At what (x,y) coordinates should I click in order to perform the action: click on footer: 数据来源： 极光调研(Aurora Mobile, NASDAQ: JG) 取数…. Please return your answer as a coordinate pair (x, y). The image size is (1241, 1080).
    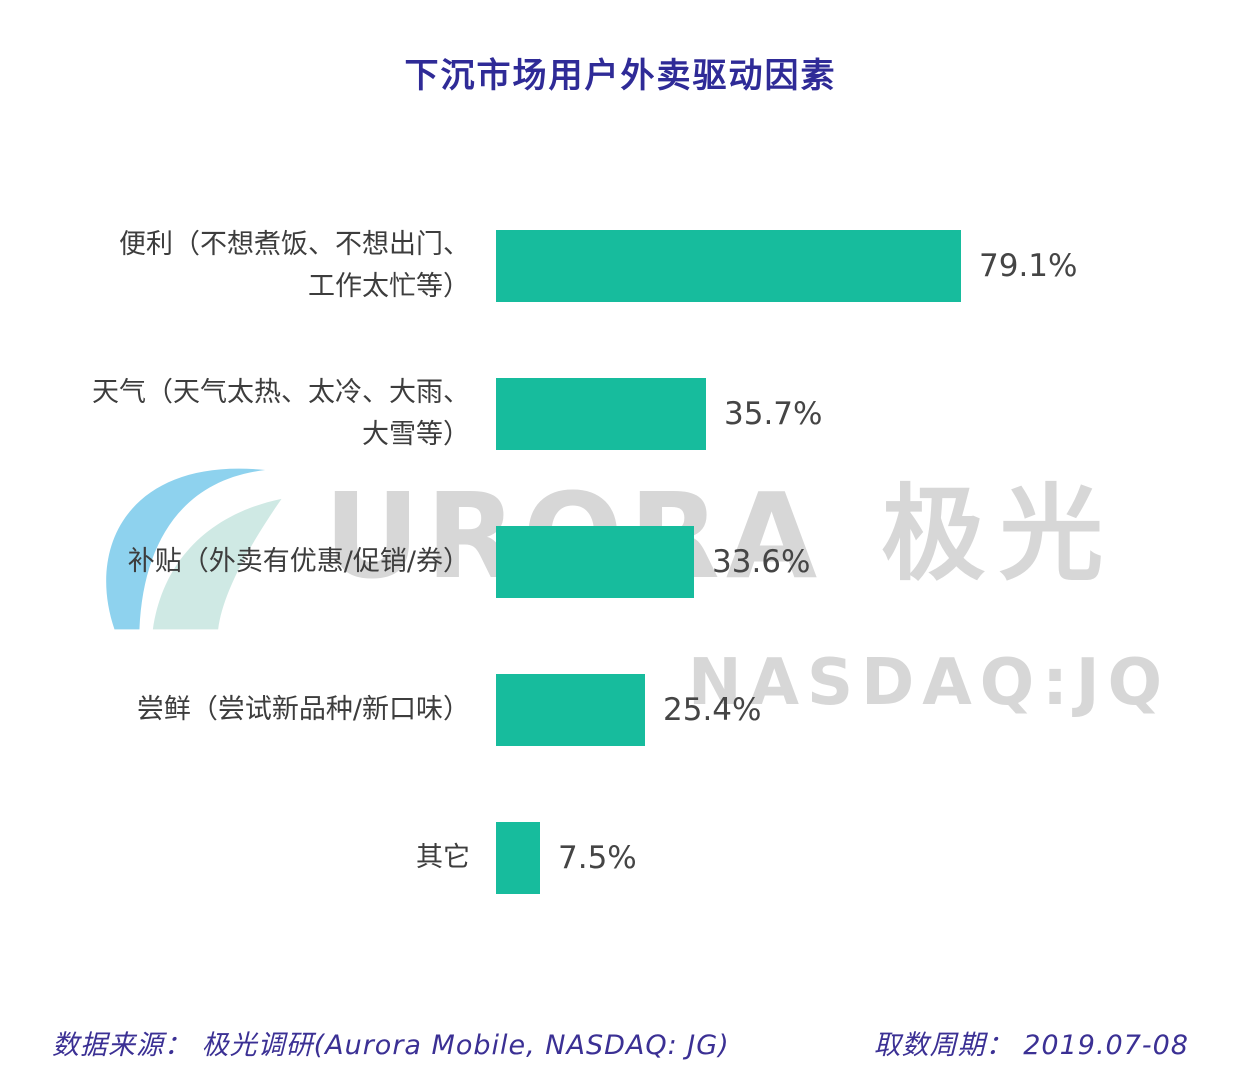
    Looking at the image, I should click on (620, 1042).